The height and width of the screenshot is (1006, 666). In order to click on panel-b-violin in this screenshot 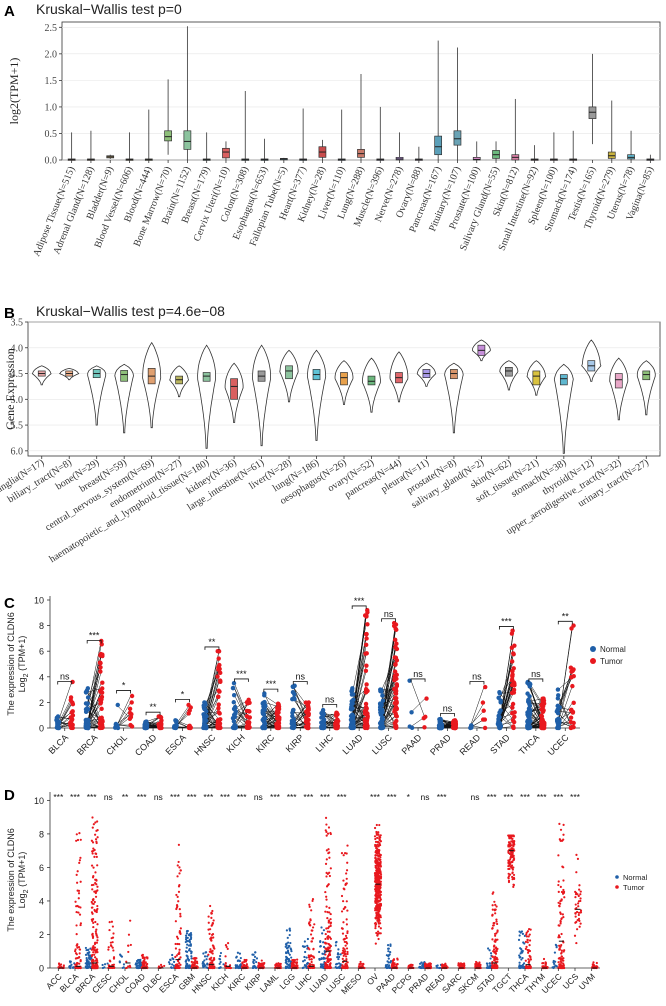, I will do `click(124, 398)`.